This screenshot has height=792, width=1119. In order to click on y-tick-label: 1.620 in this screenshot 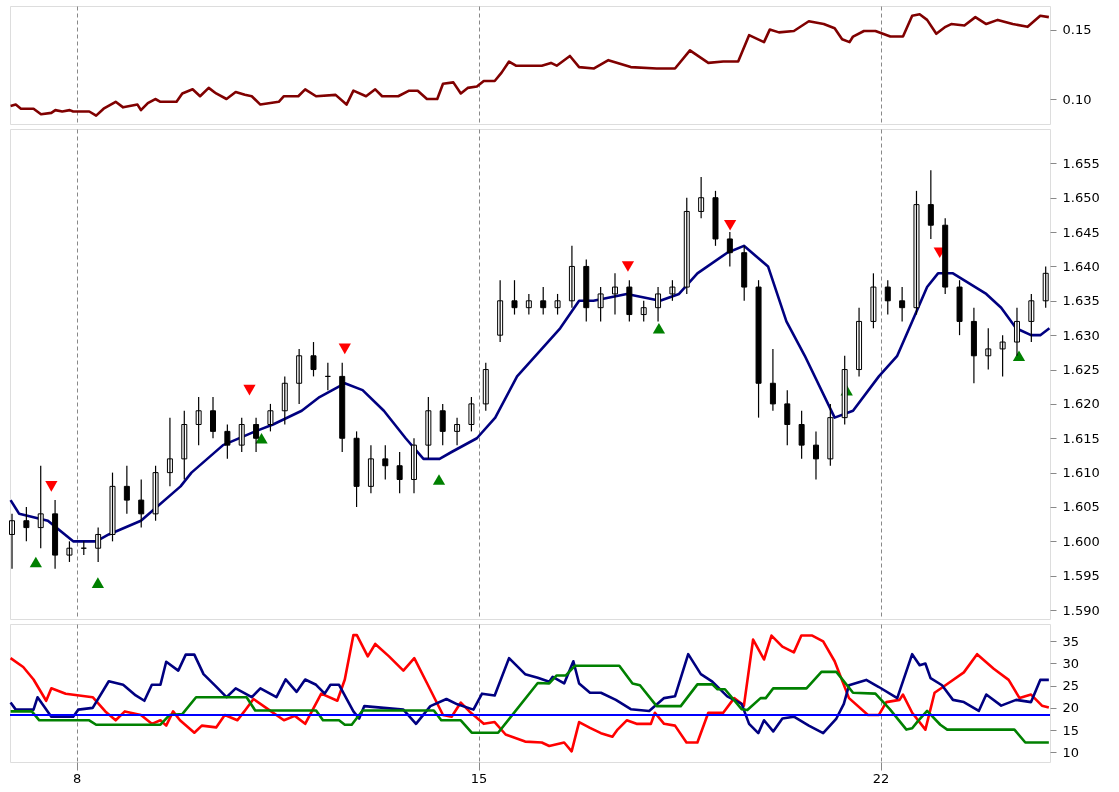, I will do `click(1081, 404)`.